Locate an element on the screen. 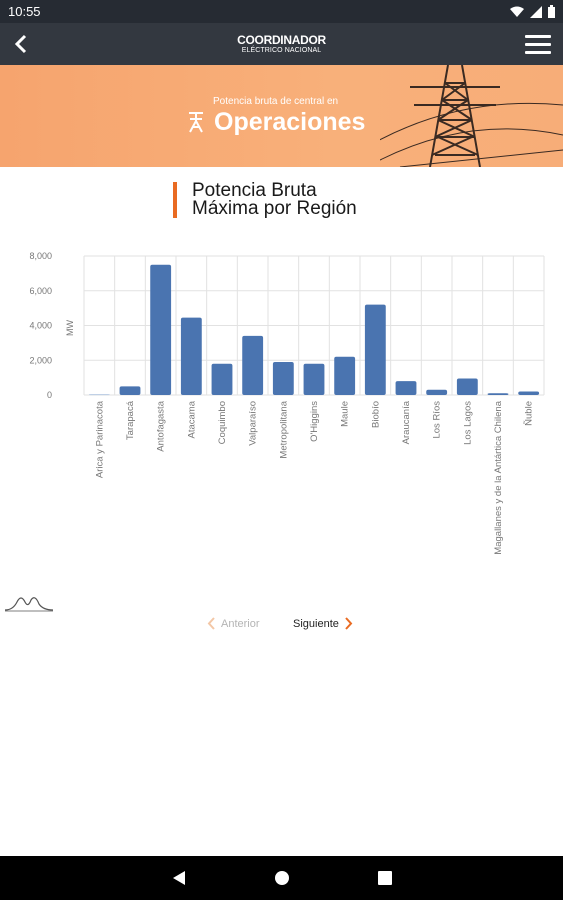 Image resolution: width=563 pixels, height=900 pixels. app-bar: COORDINADOR ELÉCTRICO NACIONAL is located at coordinates (281, 44).